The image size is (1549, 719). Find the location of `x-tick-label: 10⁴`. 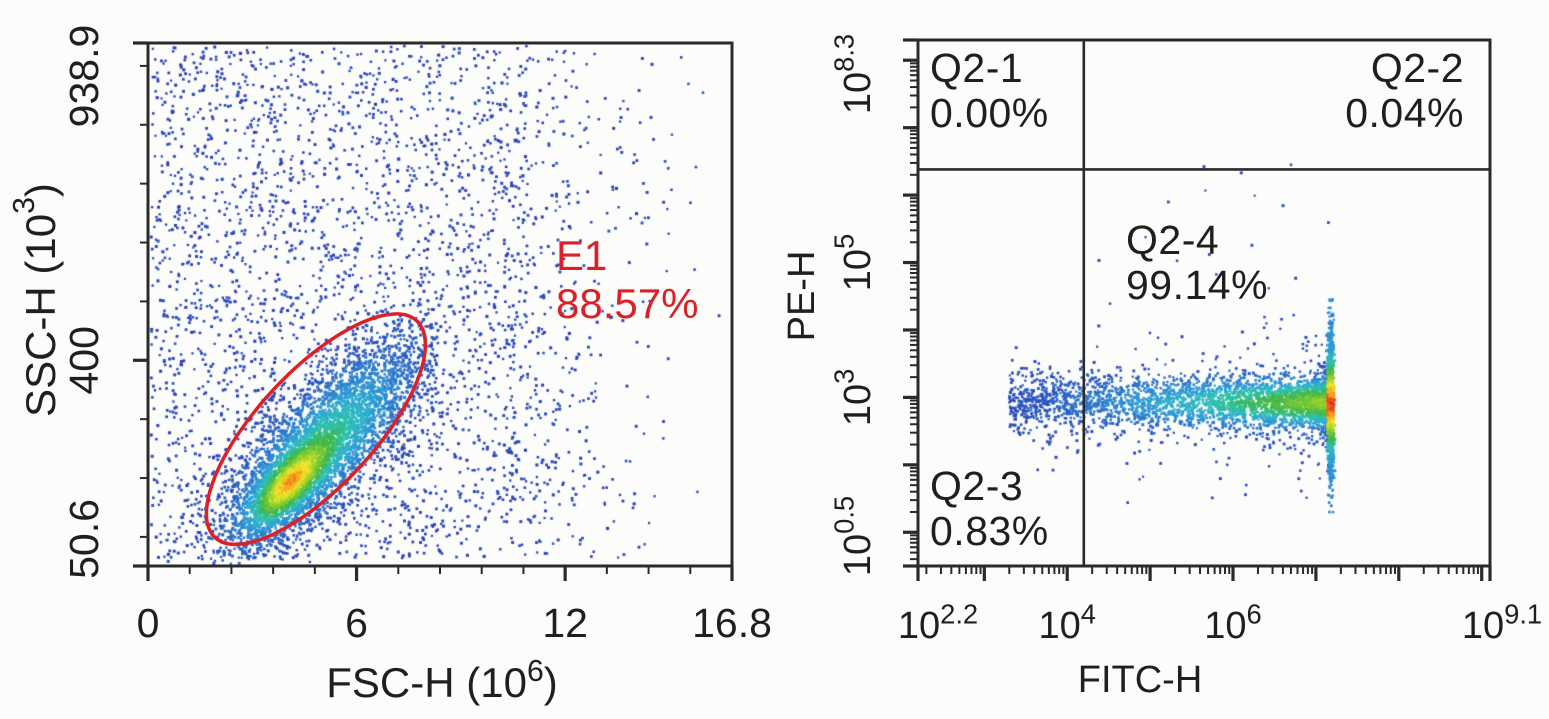

x-tick-label: 10⁴ is located at coordinates (1067, 623).